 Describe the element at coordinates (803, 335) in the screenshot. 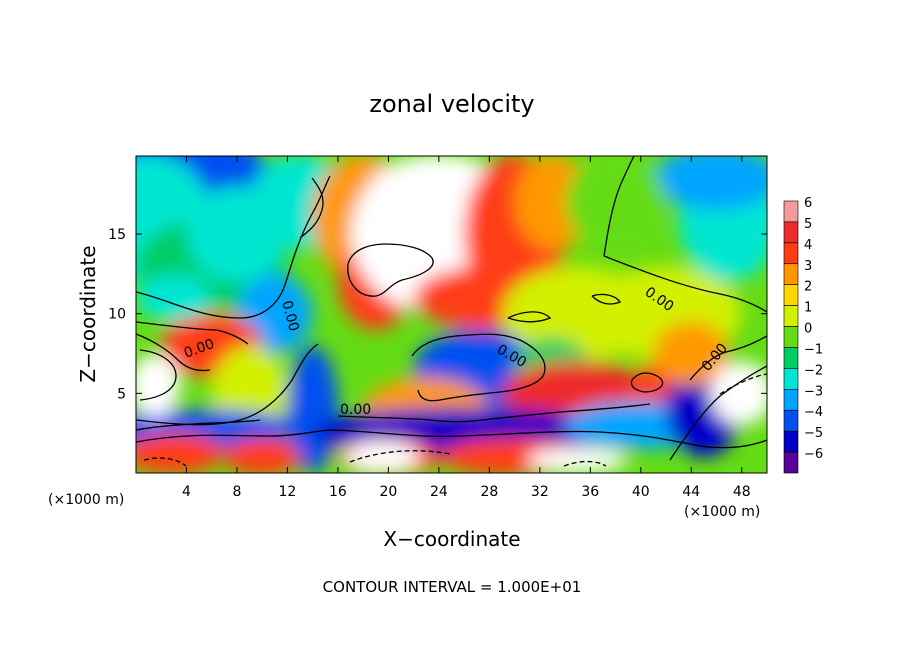

I see `colorbar: 6 5 4 3 2 1 0 −1 −2 −3 −4 −5 −6` at that location.